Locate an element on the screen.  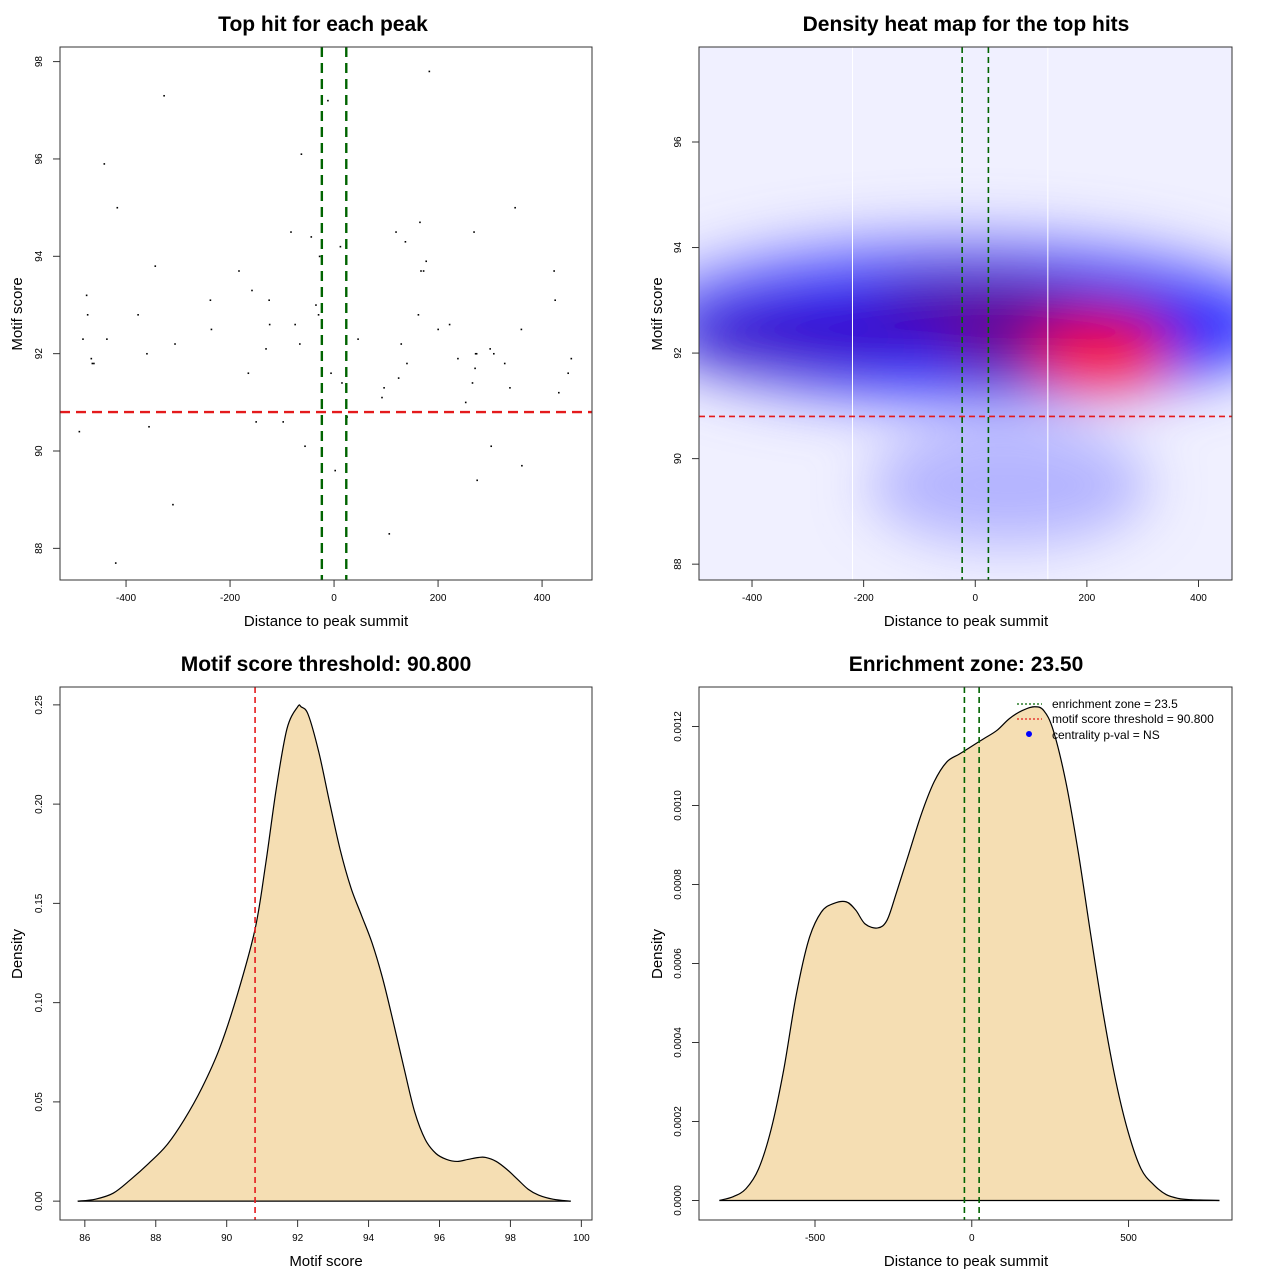
y-tick-label: 0.20 is located at coordinates (39, 804).